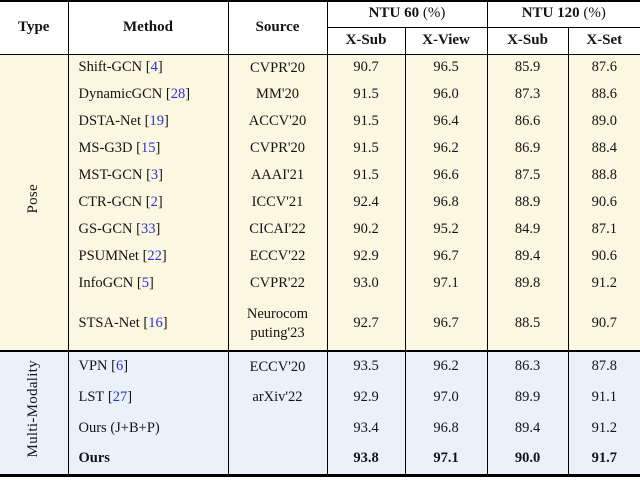 Image resolution: width=640 pixels, height=484 pixels. I want to click on citation-link: [15], so click(146, 147).